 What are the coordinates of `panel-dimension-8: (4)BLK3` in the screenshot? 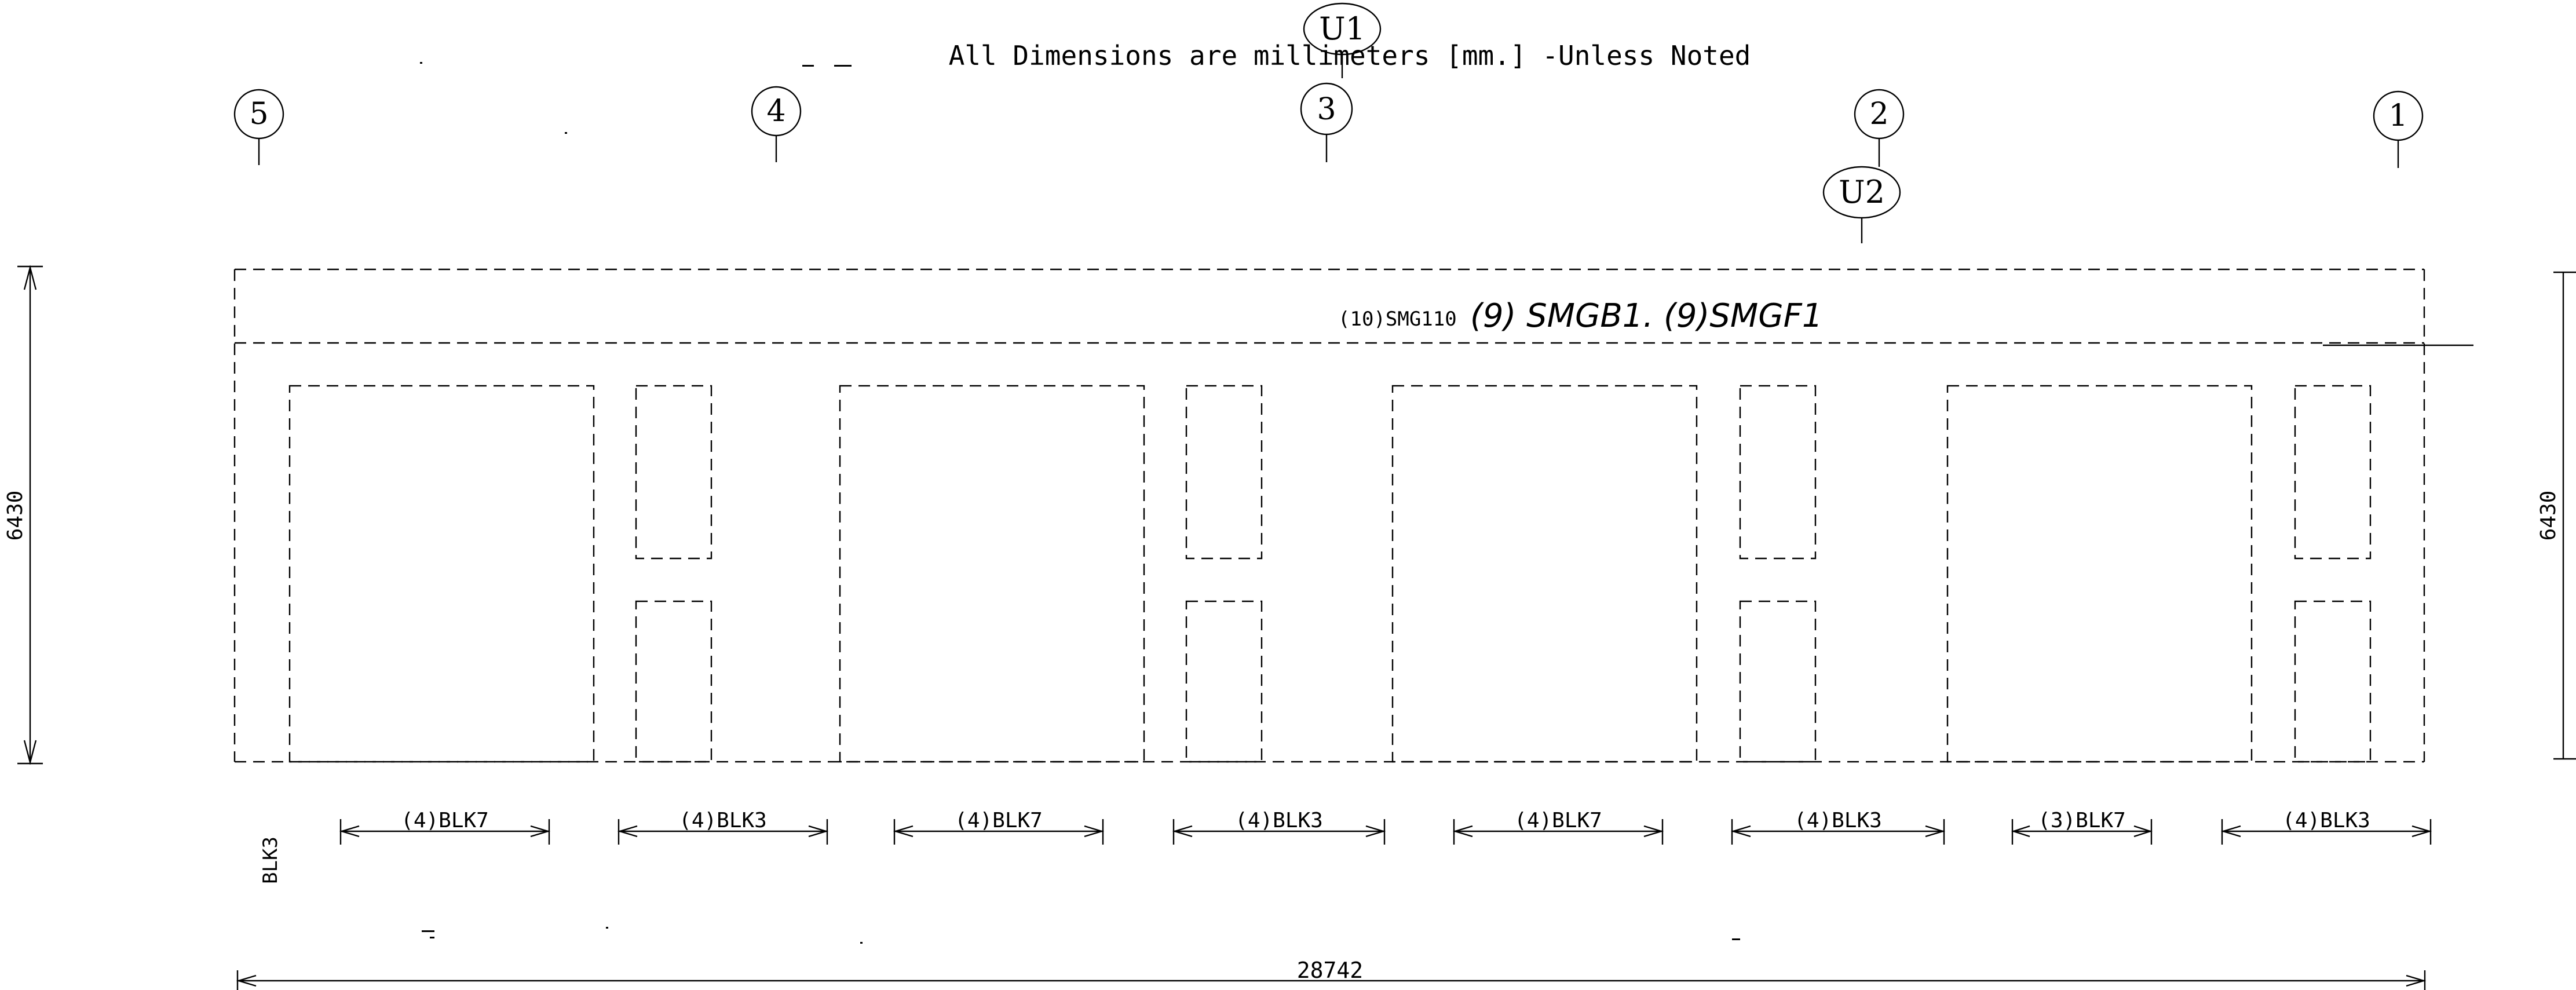 It's located at (2326, 827).